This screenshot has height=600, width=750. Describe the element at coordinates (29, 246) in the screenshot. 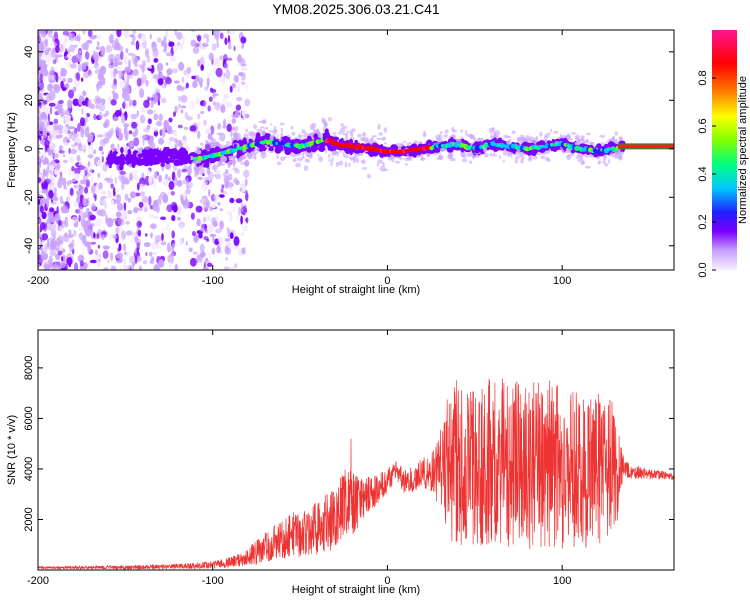

I see `y-tick-label: -40` at that location.